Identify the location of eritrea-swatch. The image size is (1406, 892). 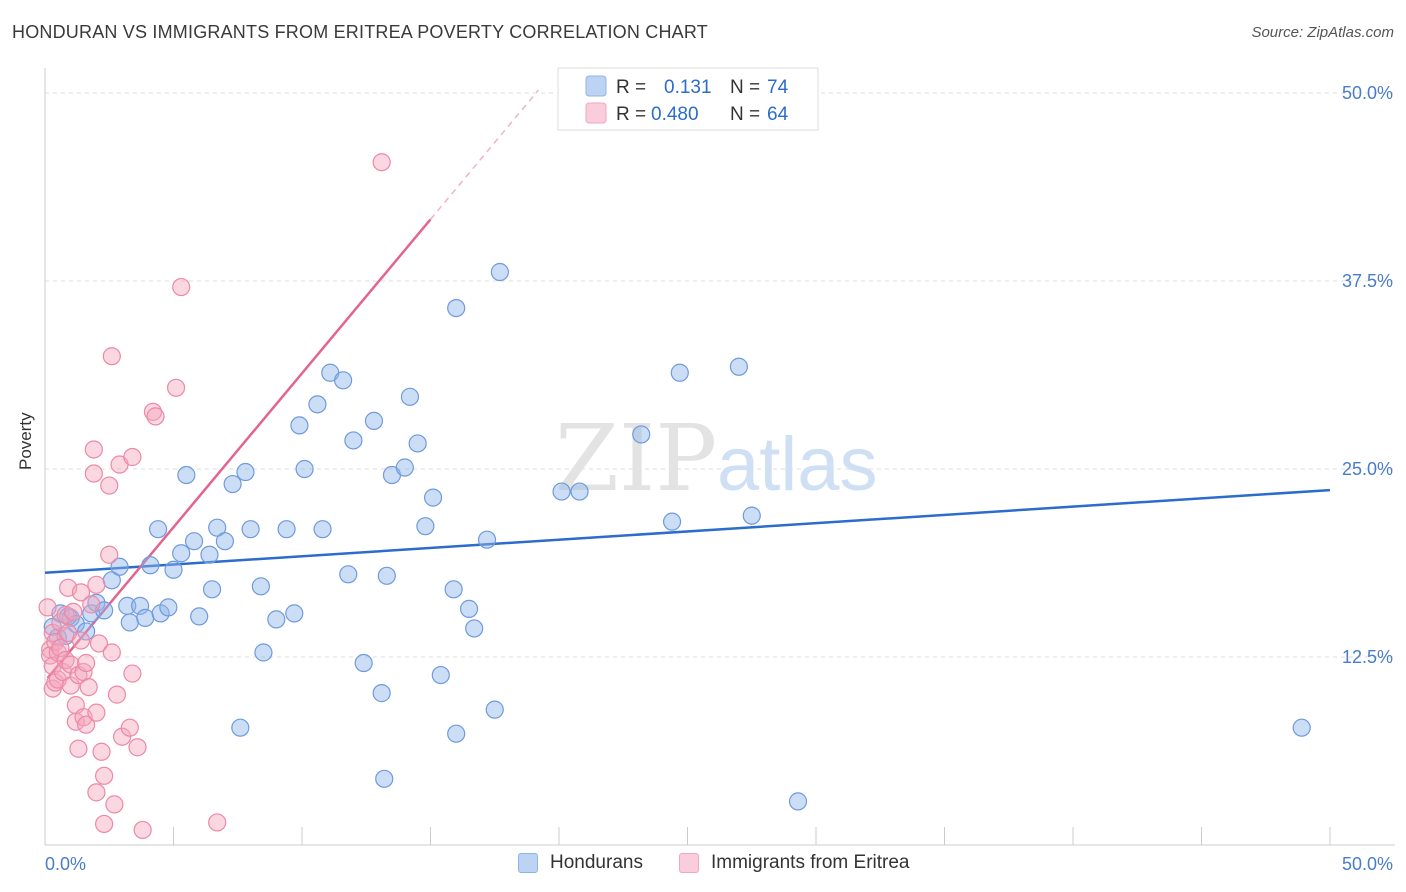
(689, 863).